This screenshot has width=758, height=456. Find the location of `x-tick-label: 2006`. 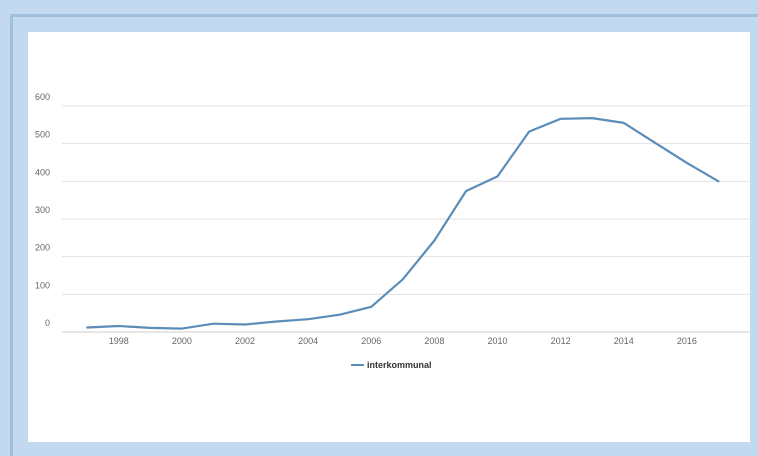

x-tick-label: 2006 is located at coordinates (371, 341).